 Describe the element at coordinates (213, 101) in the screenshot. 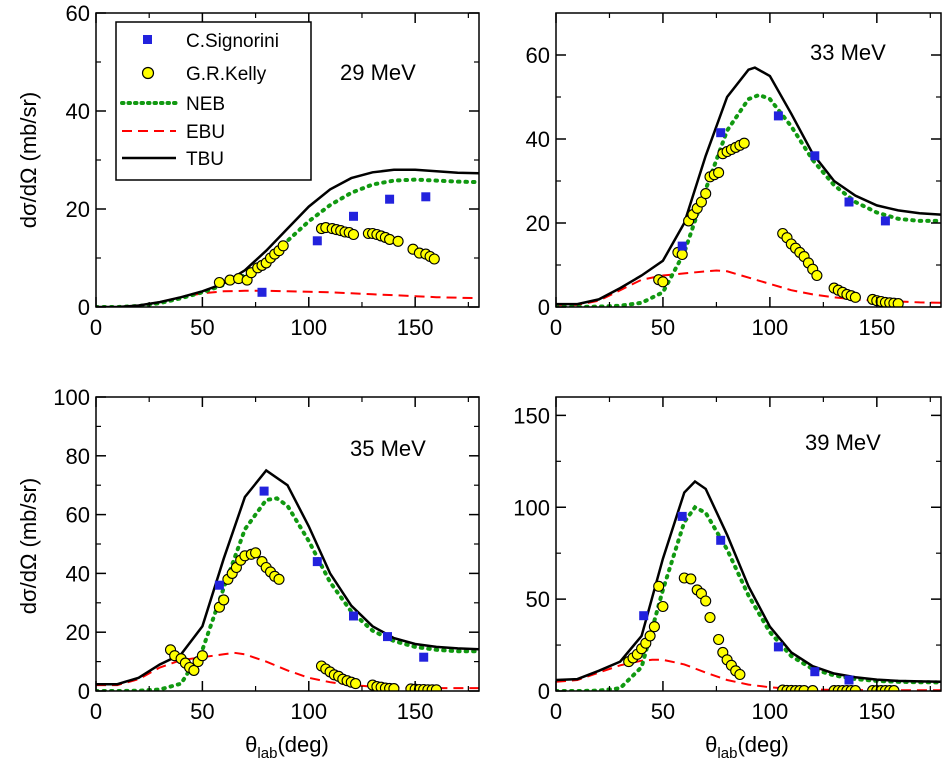

I see `legend: C.Signorini G.R.Kelly NEB EBU TBU` at that location.